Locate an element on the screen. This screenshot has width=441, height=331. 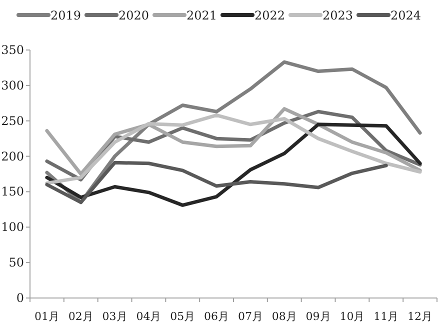
x-tick-label: 08月 is located at coordinates (284, 316).